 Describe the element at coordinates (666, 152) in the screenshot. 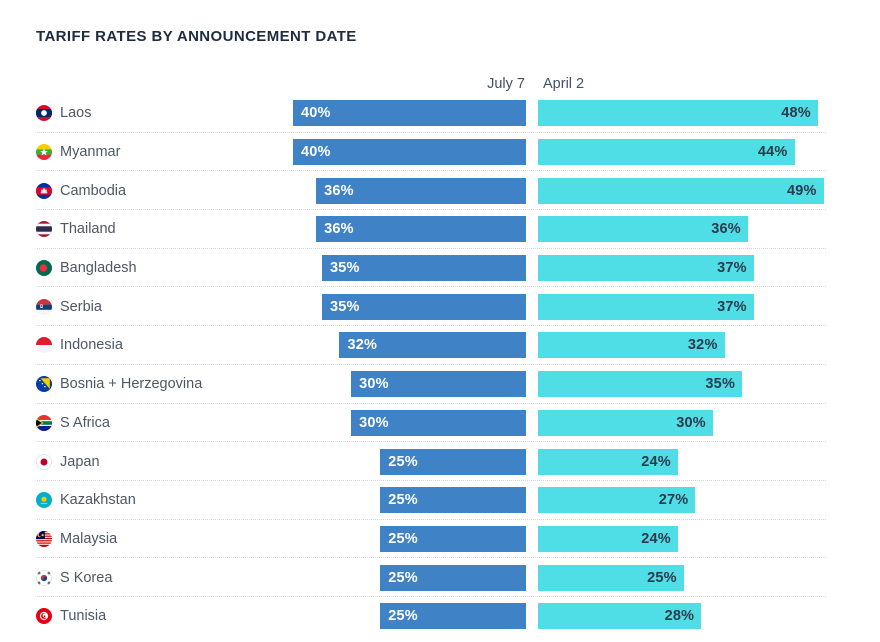

I see `april2-bar: 44%` at that location.